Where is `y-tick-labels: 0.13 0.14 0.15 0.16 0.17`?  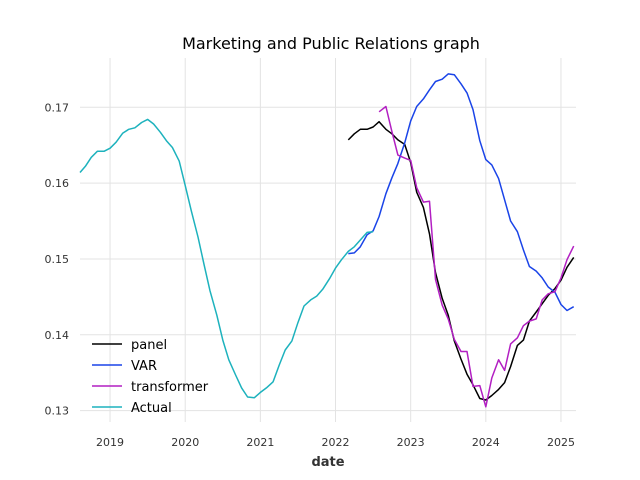
y-tick-labels: 0.13 0.14 0.15 0.16 0.17 is located at coordinates (57, 259).